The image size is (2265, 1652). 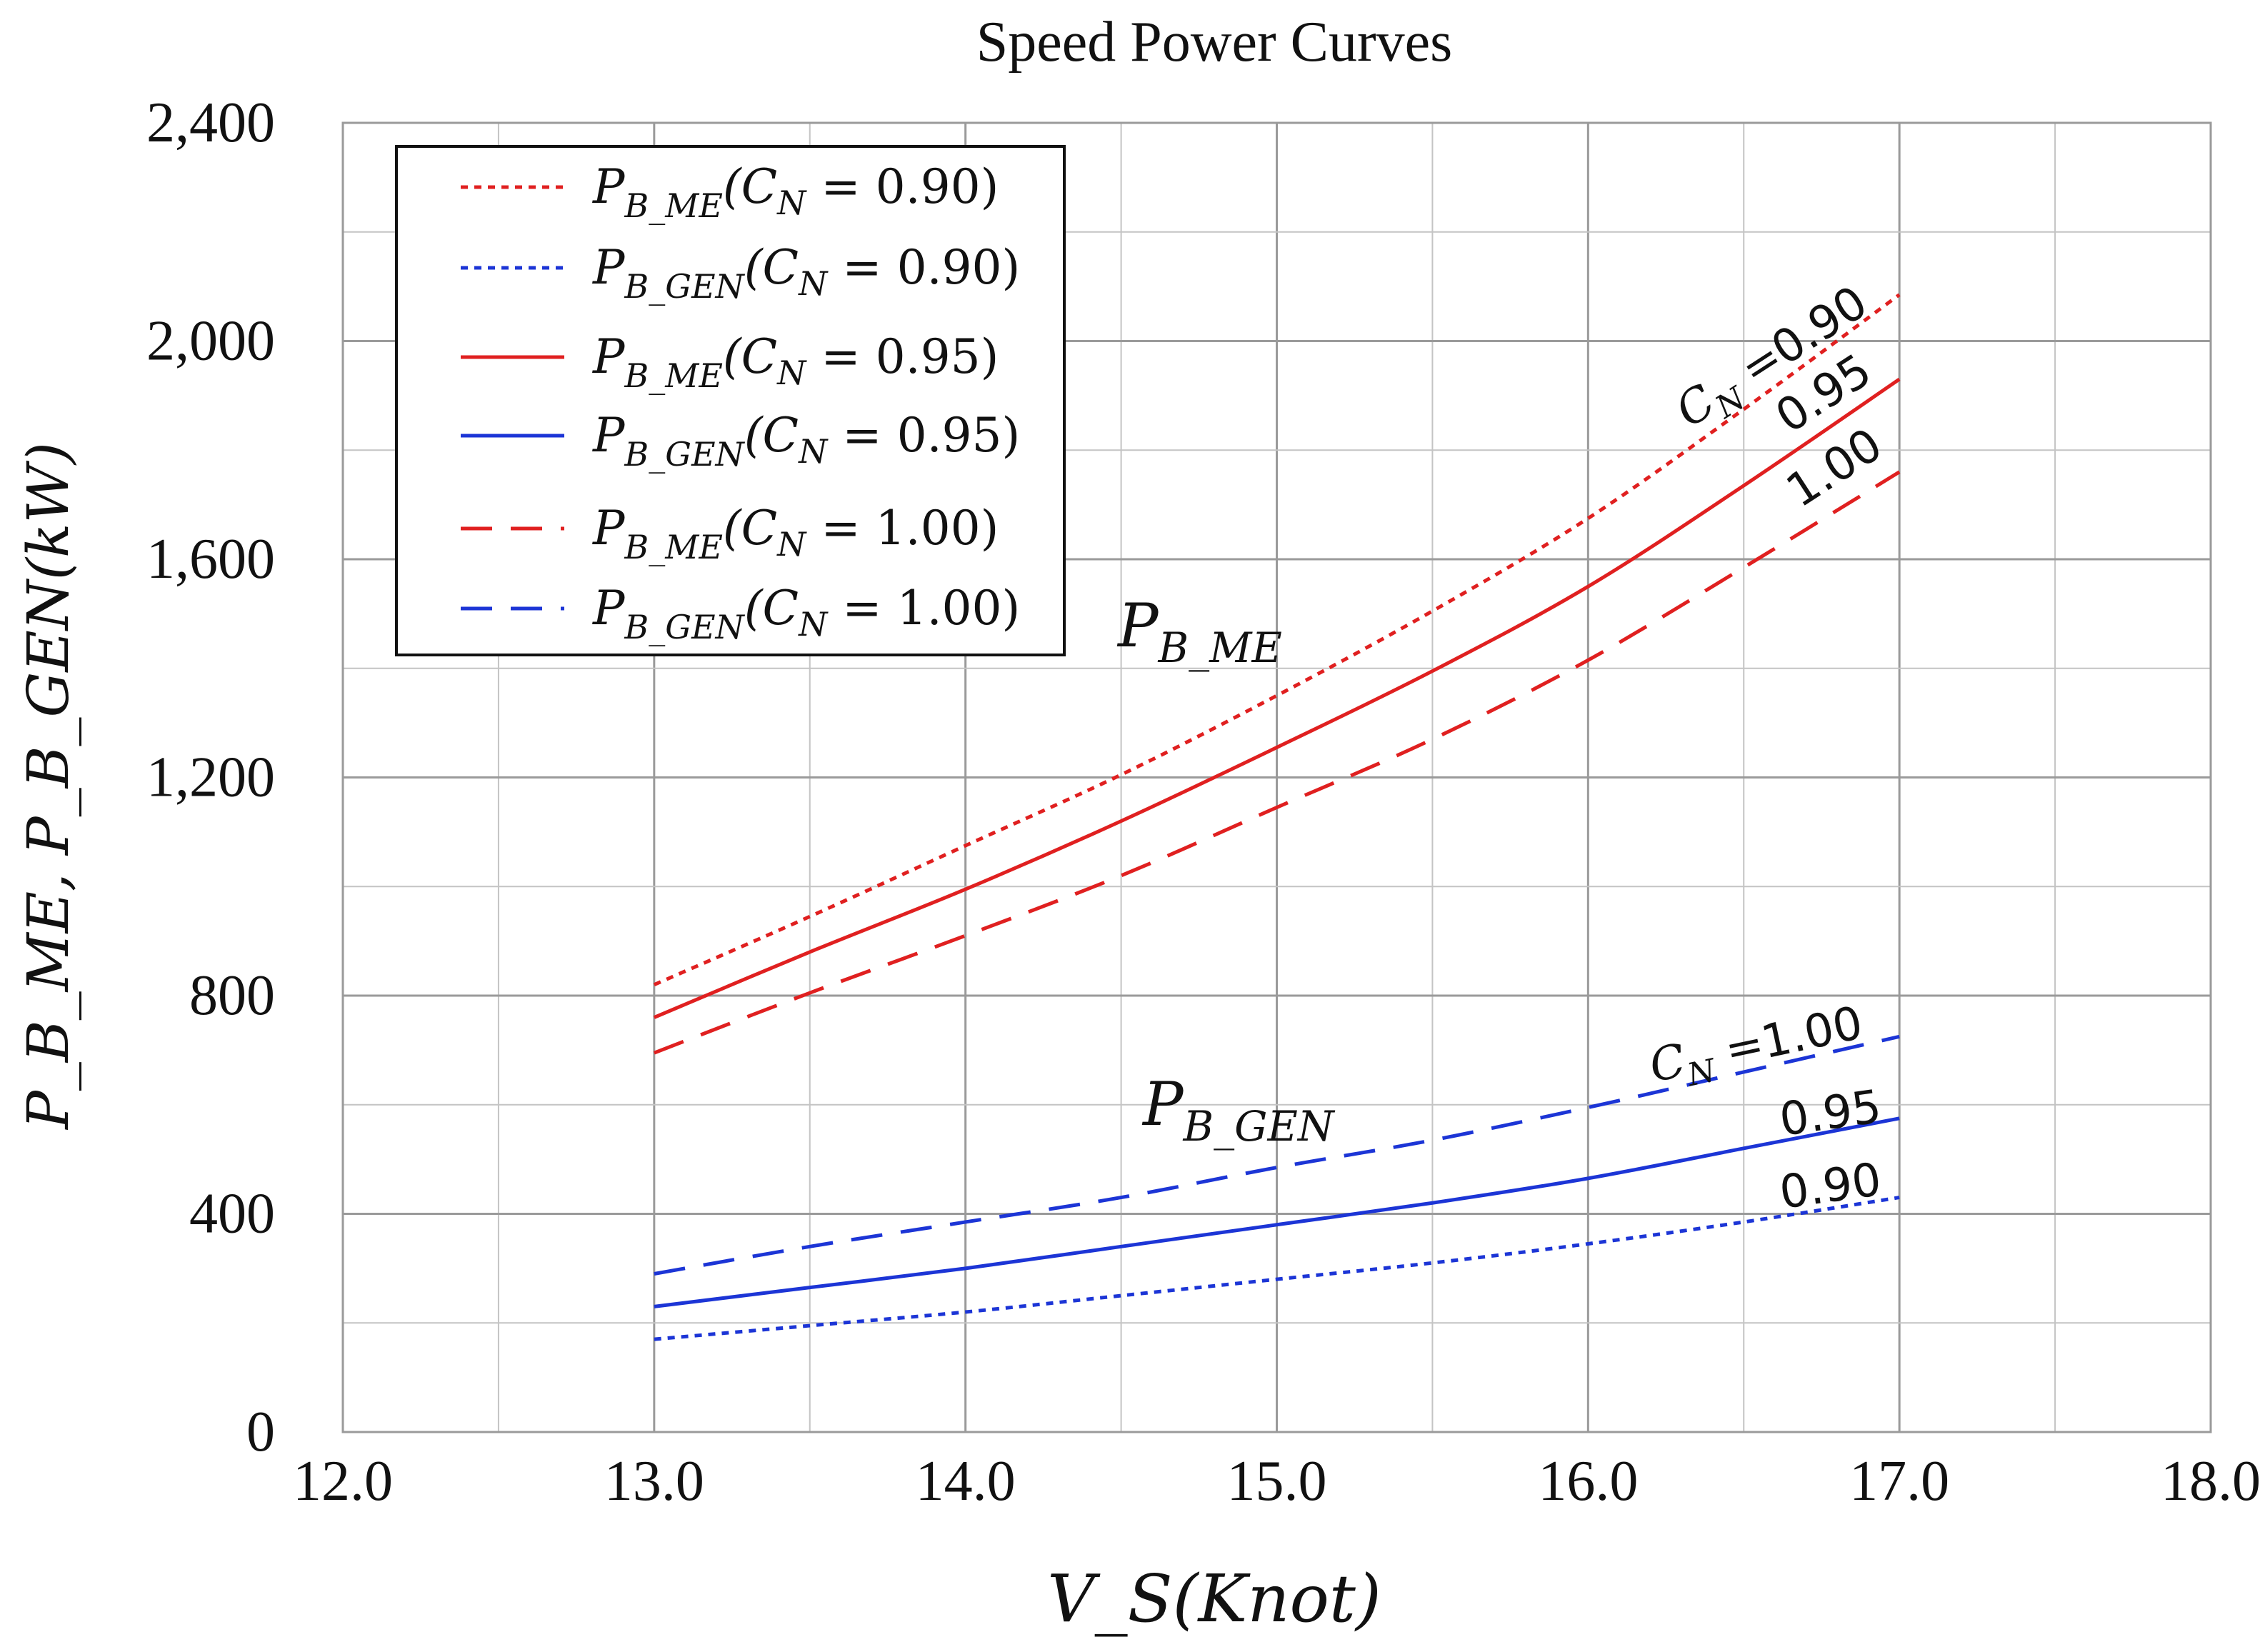 I want to click on x-tick-label: 18.0, so click(x=2211, y=1481).